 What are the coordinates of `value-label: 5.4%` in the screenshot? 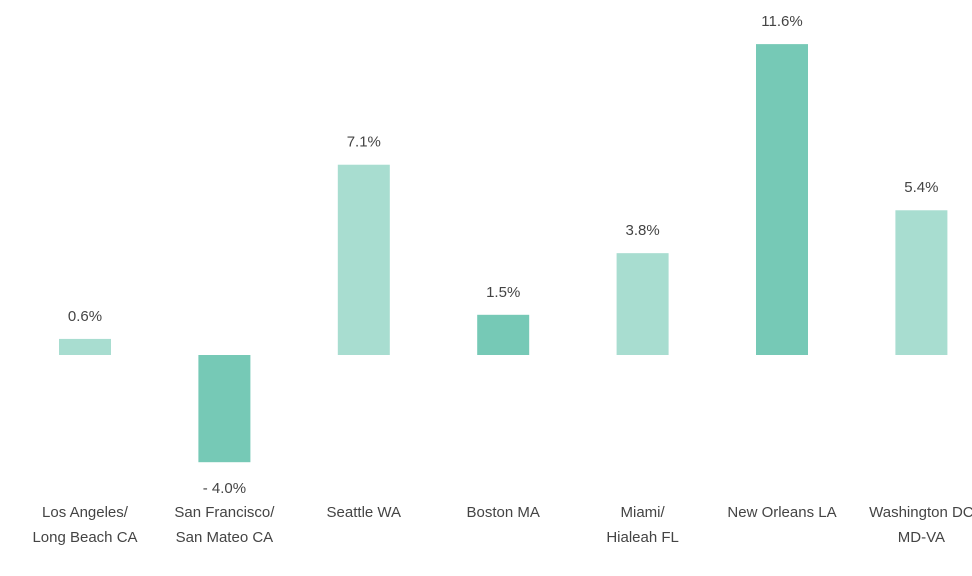 It's located at (921, 187).